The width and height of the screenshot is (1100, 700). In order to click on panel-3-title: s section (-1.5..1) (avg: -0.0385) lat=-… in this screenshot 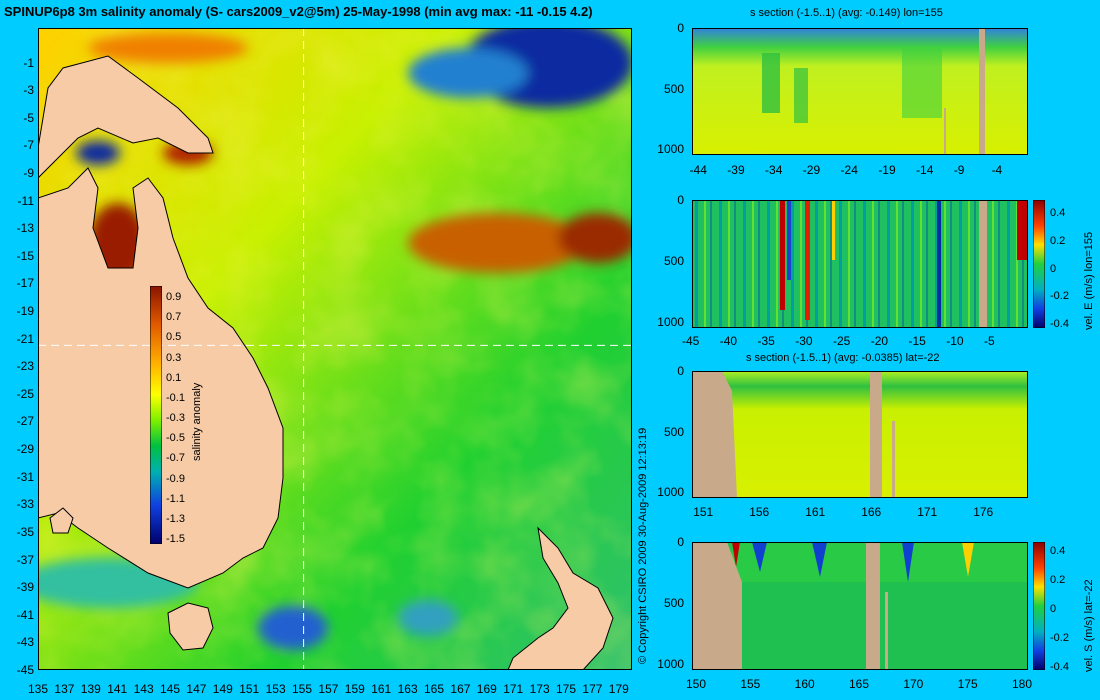, I will do `click(843, 358)`.